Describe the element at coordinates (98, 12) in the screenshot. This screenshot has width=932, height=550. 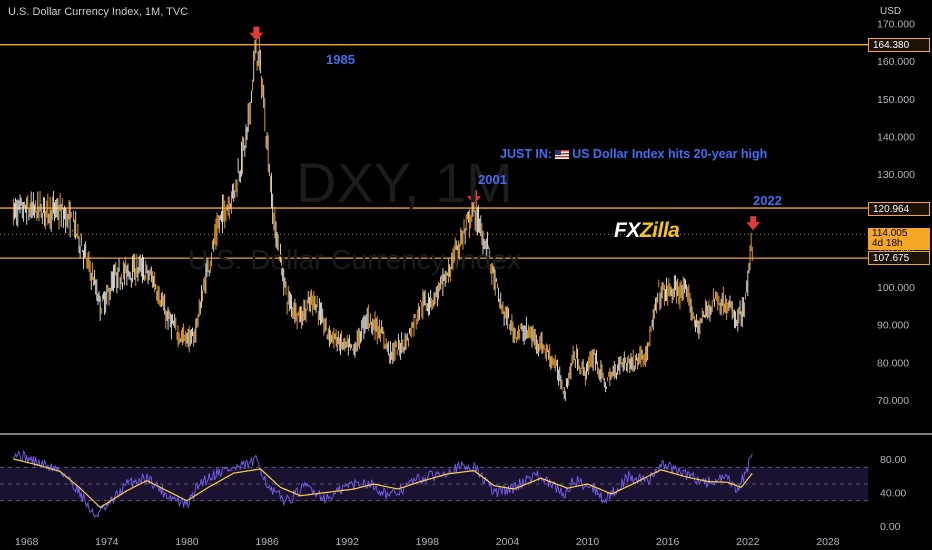
I see `chart-title: U.S. Dollar Currency Index, 1M, TVC` at that location.